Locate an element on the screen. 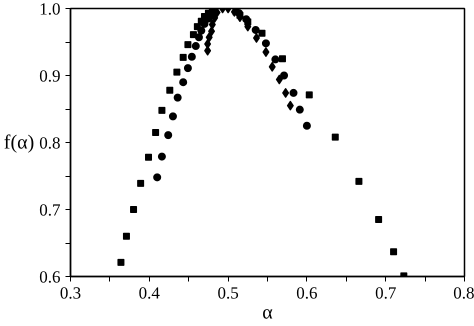 This screenshot has width=474, height=326. y-tick-label: 0.6 is located at coordinates (49, 277).